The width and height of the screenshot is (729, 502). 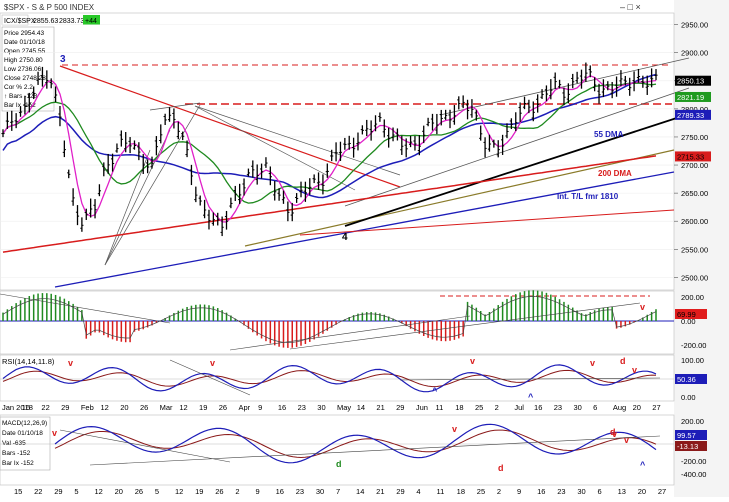 What do you see at coordinates (577, 407) in the screenshot?
I see `x-tick-label-top: 30` at bounding box center [577, 407].